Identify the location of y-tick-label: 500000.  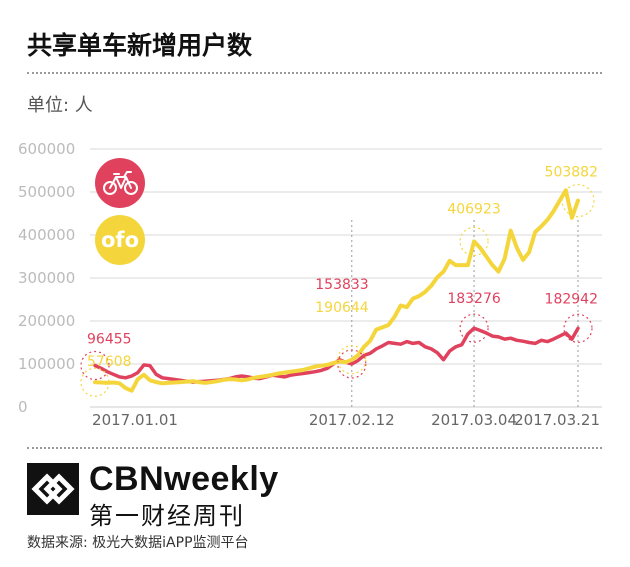
(46, 192).